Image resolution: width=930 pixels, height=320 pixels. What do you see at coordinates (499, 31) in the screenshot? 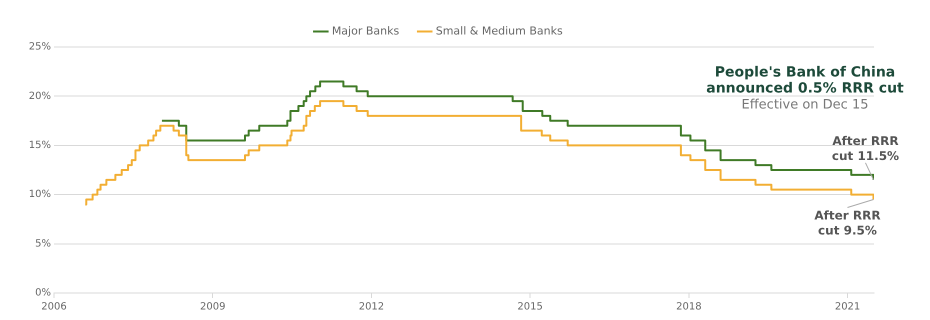
I see `legend-label: Small & Medium Banks` at bounding box center [499, 31].